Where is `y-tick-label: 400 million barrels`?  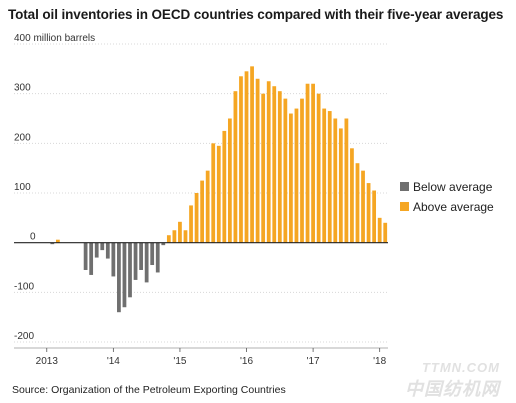
y-tick-label: 400 million barrels is located at coordinates (54, 38).